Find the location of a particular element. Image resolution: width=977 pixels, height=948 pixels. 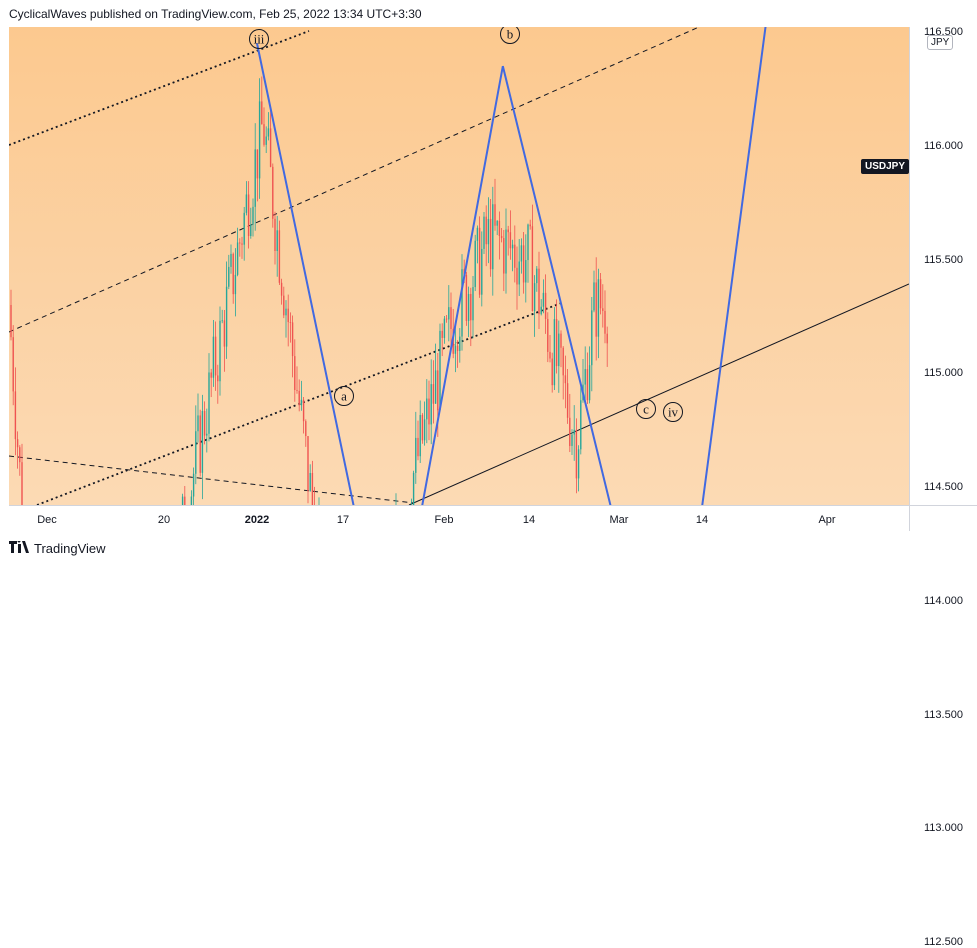

price-tick-label: 114.000 is located at coordinates (943, 600).